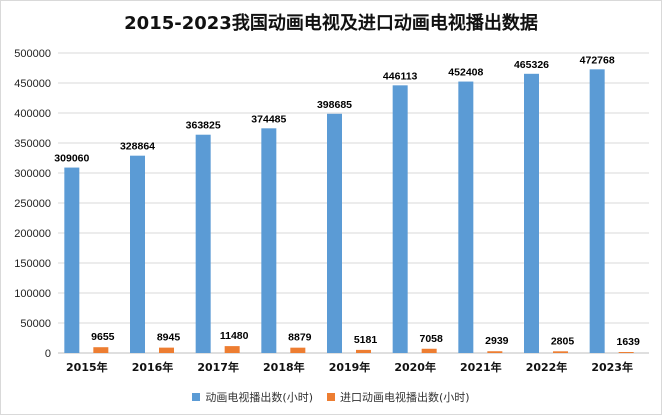  I want to click on y-tick-label: 100000, so click(32, 294).